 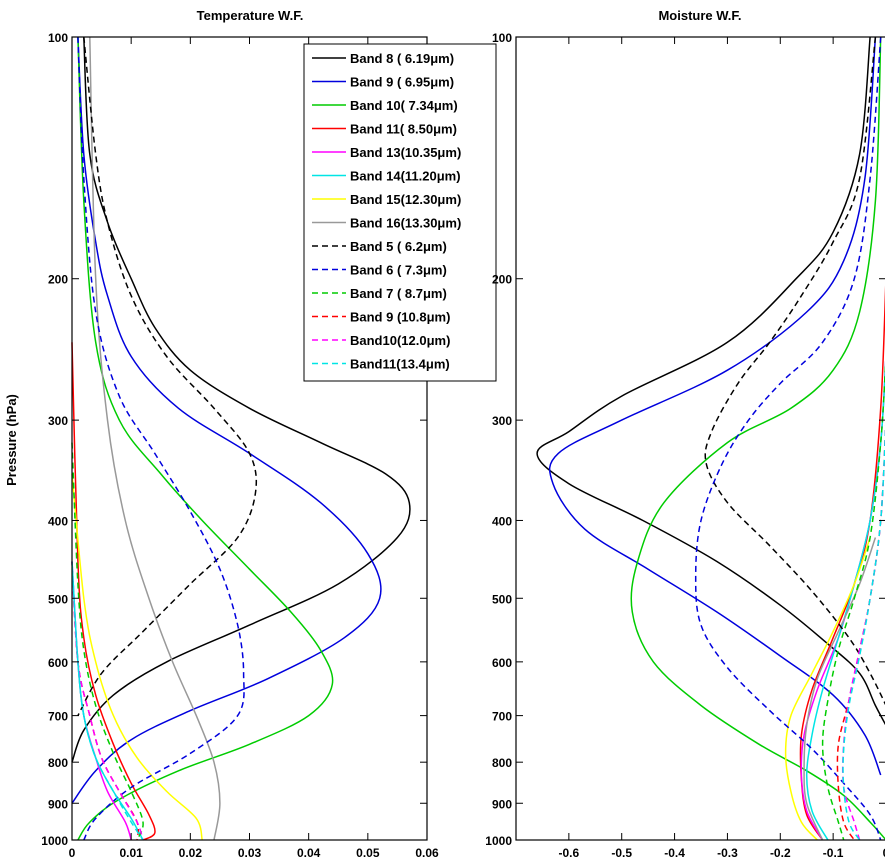 I want to click on legend-entry: Band10(12.0μm), so click(x=400, y=340).